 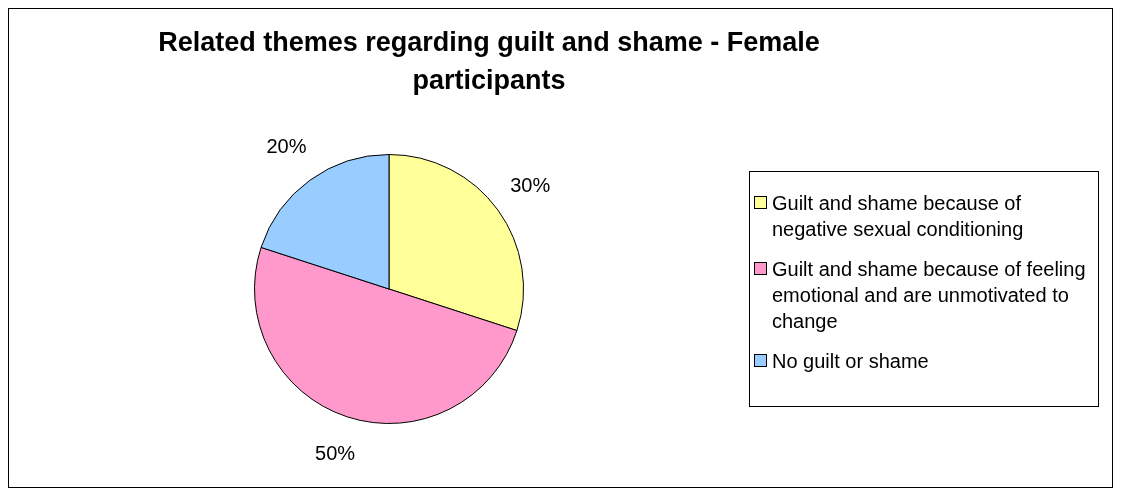 What do you see at coordinates (489, 61) in the screenshot?
I see `chart-title: Related themes regarding guilt and shame - Female participants` at bounding box center [489, 61].